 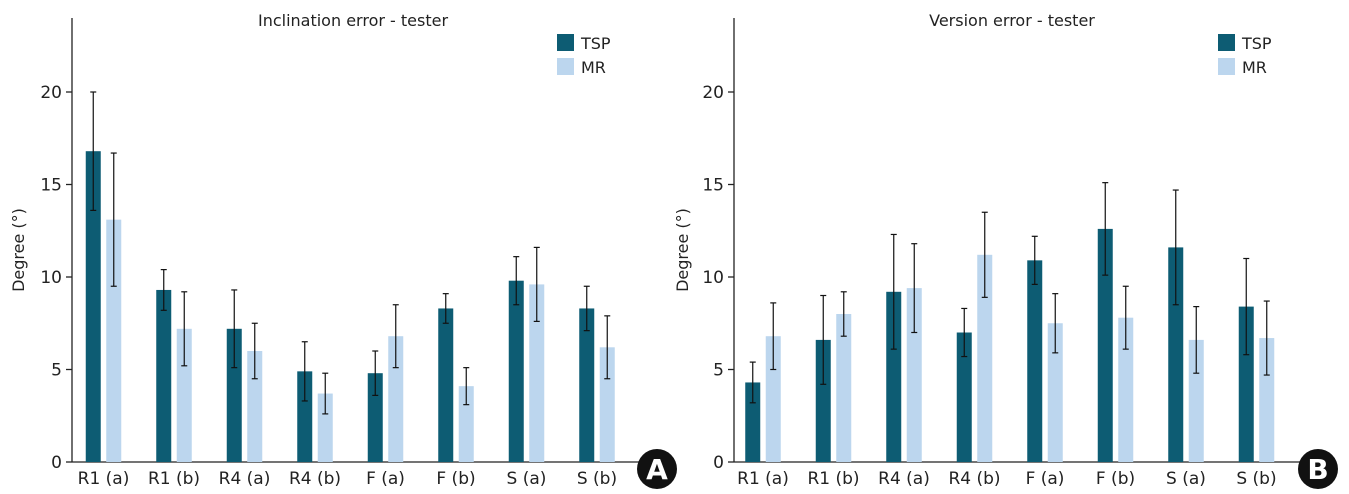 I want to click on chart-title: Version error - tester, so click(x=1012, y=20).